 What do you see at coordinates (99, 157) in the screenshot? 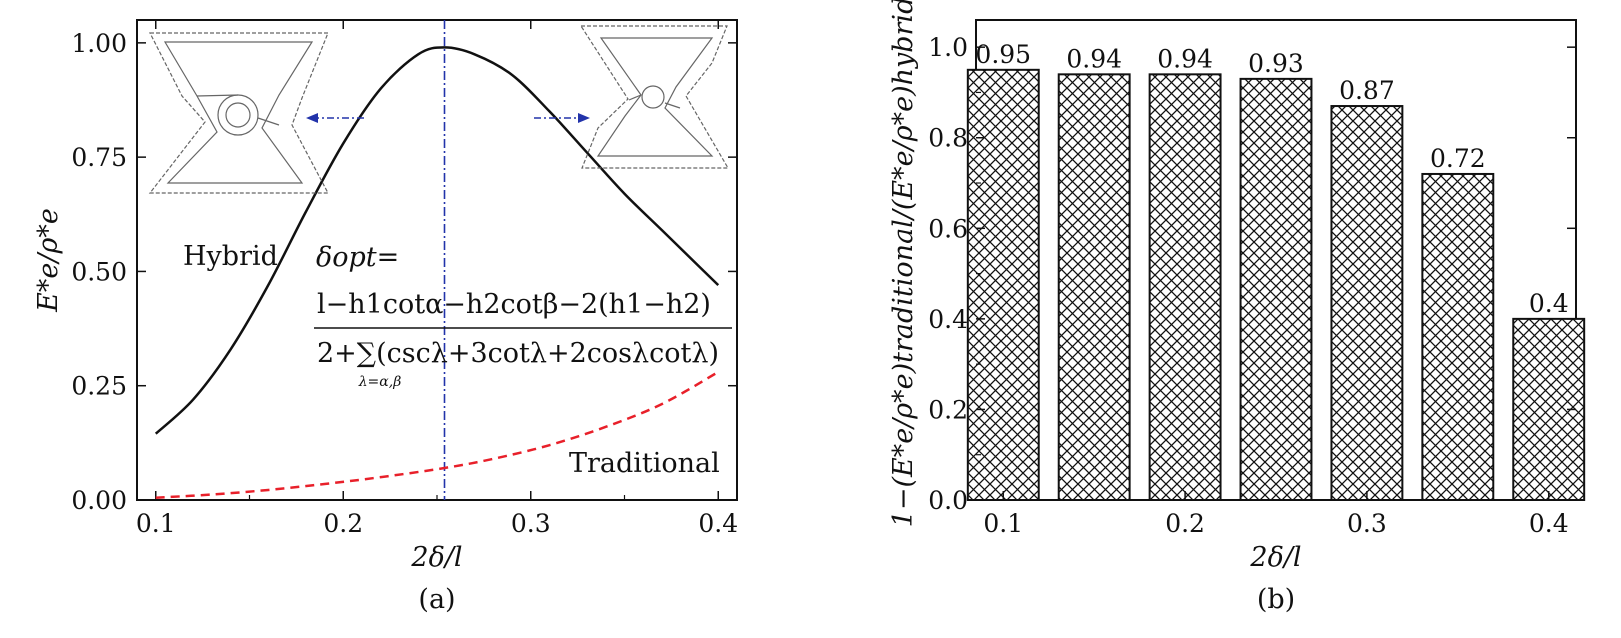
I see `y-tick-label: 0.75` at bounding box center [99, 157].